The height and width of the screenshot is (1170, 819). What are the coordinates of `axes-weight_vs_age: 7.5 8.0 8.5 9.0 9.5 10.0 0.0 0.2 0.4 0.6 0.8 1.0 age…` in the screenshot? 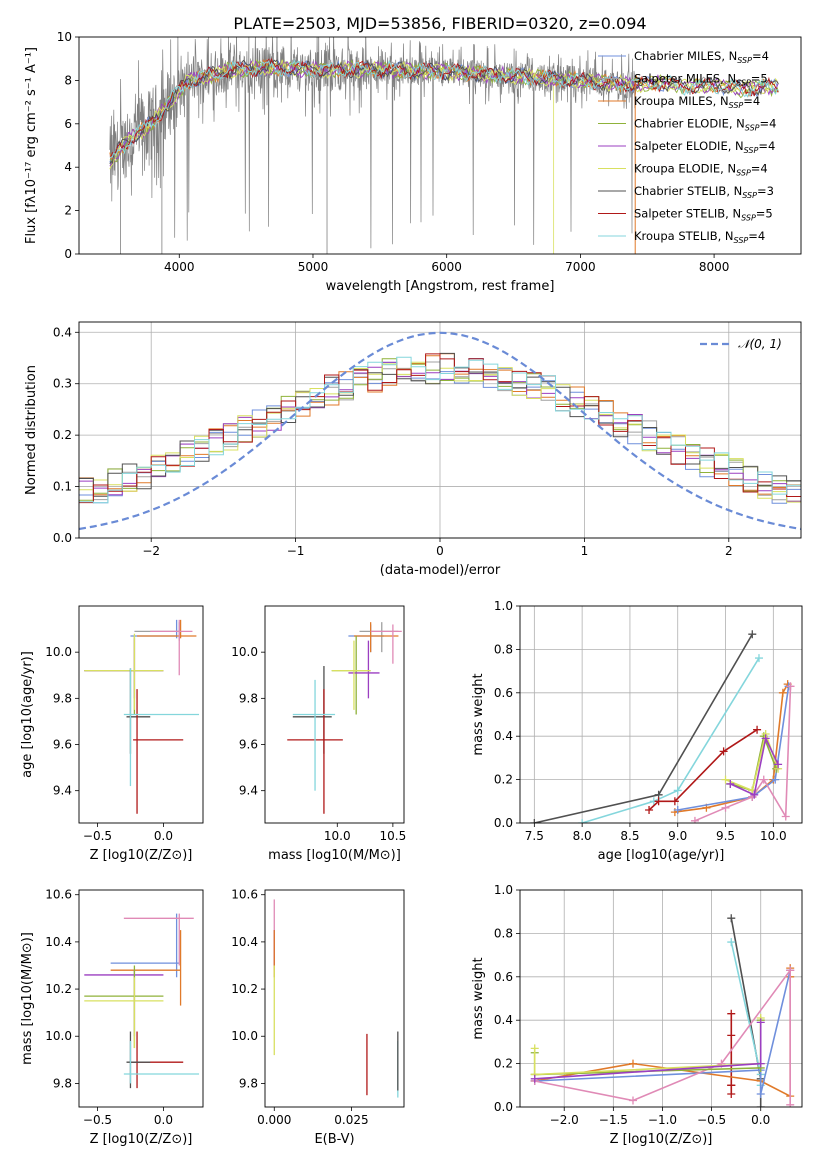 It's located at (636, 731).